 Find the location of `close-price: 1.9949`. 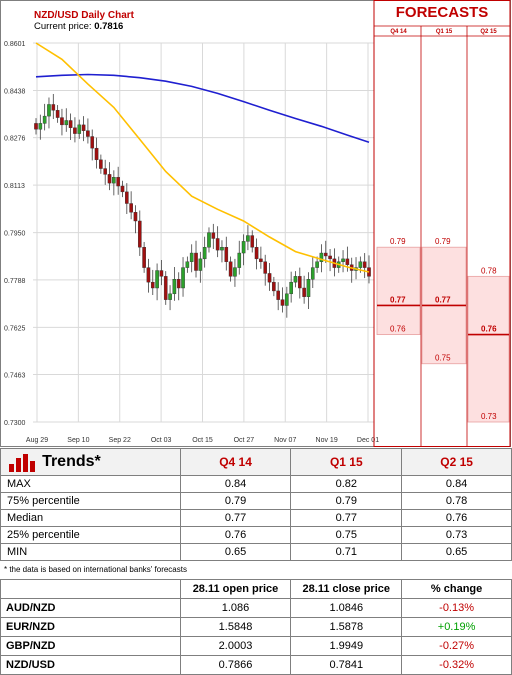

close-price: 1.9949 is located at coordinates (346, 646).